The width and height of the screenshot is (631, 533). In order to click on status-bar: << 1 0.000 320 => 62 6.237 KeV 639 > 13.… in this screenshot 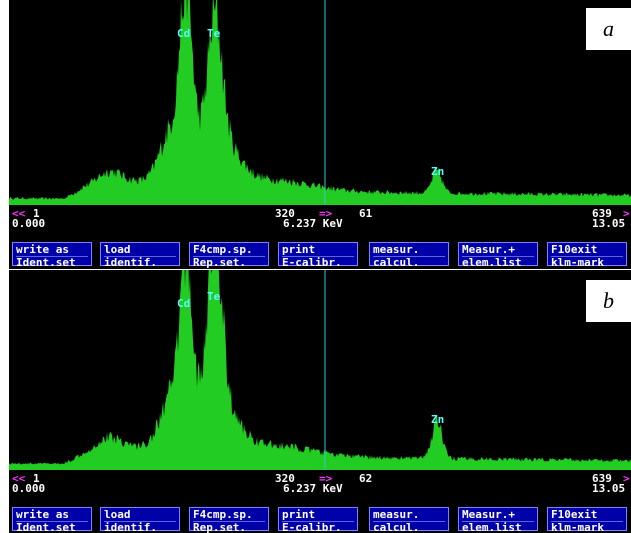, I will do `click(320, 487)`.